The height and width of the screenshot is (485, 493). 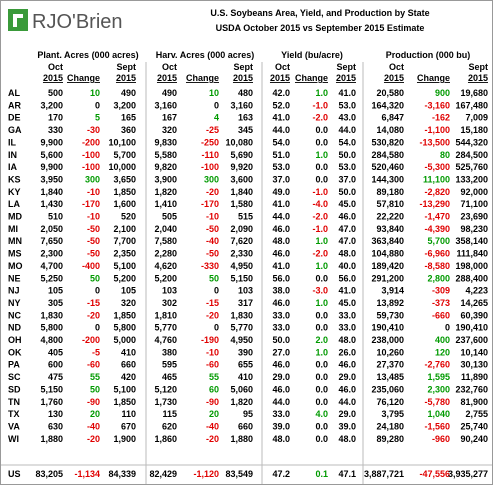 I want to click on cell: 9,920, so click(x=241, y=167).